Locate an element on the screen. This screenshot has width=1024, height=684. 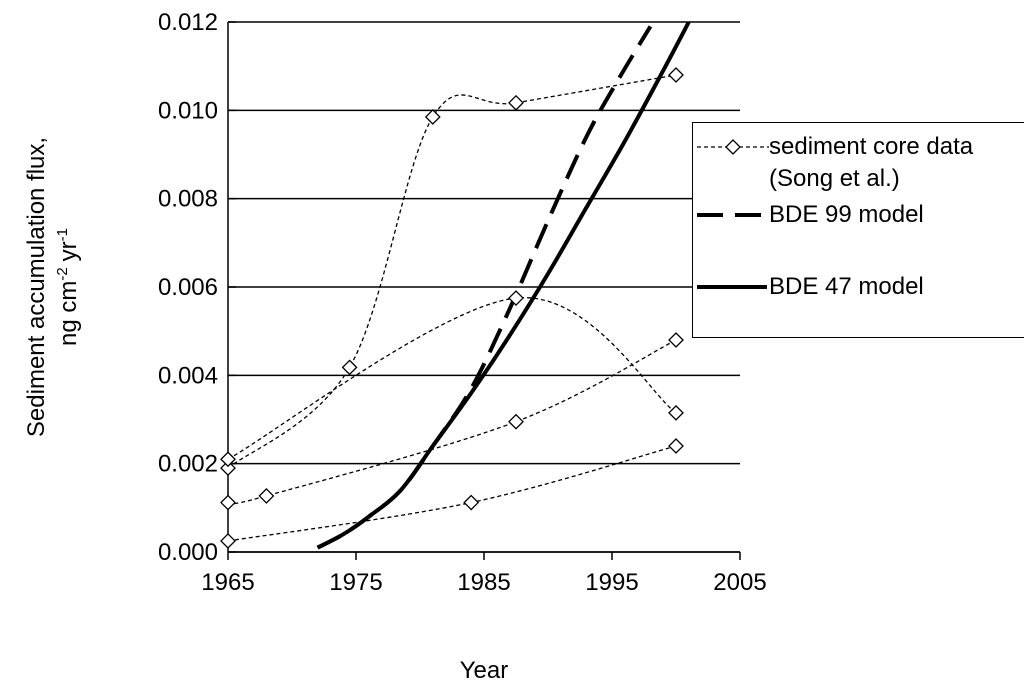
x-tick-label: 1985 is located at coordinates (483, 582).